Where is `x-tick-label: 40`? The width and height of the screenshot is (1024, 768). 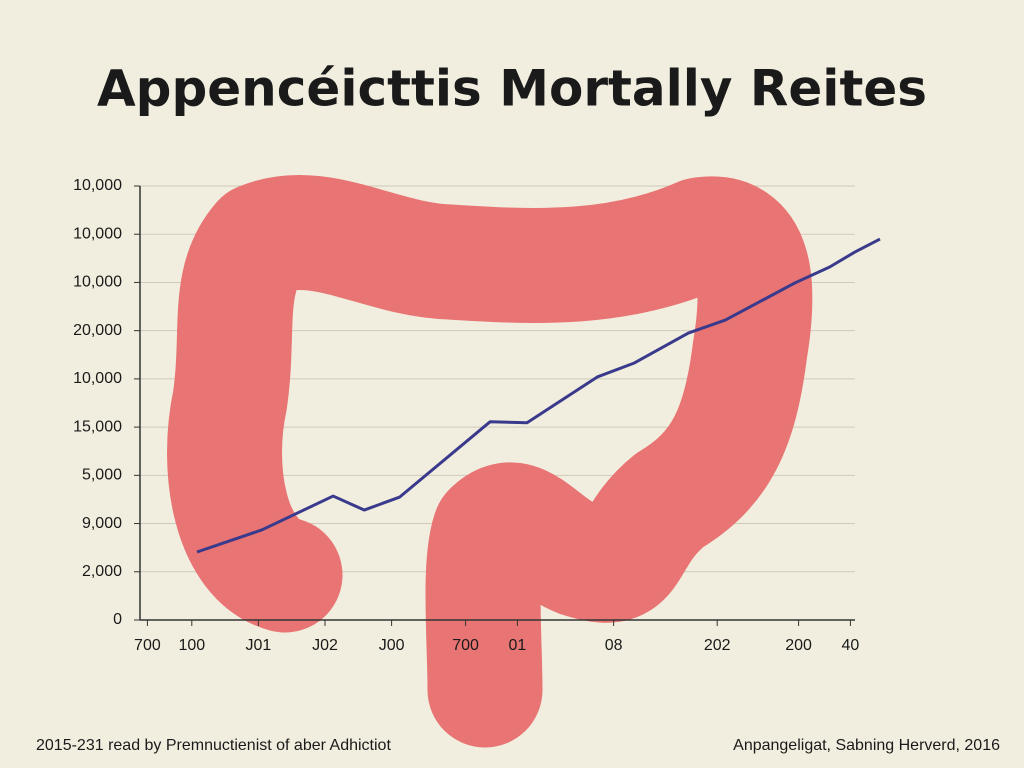 x-tick-label: 40 is located at coordinates (851, 645).